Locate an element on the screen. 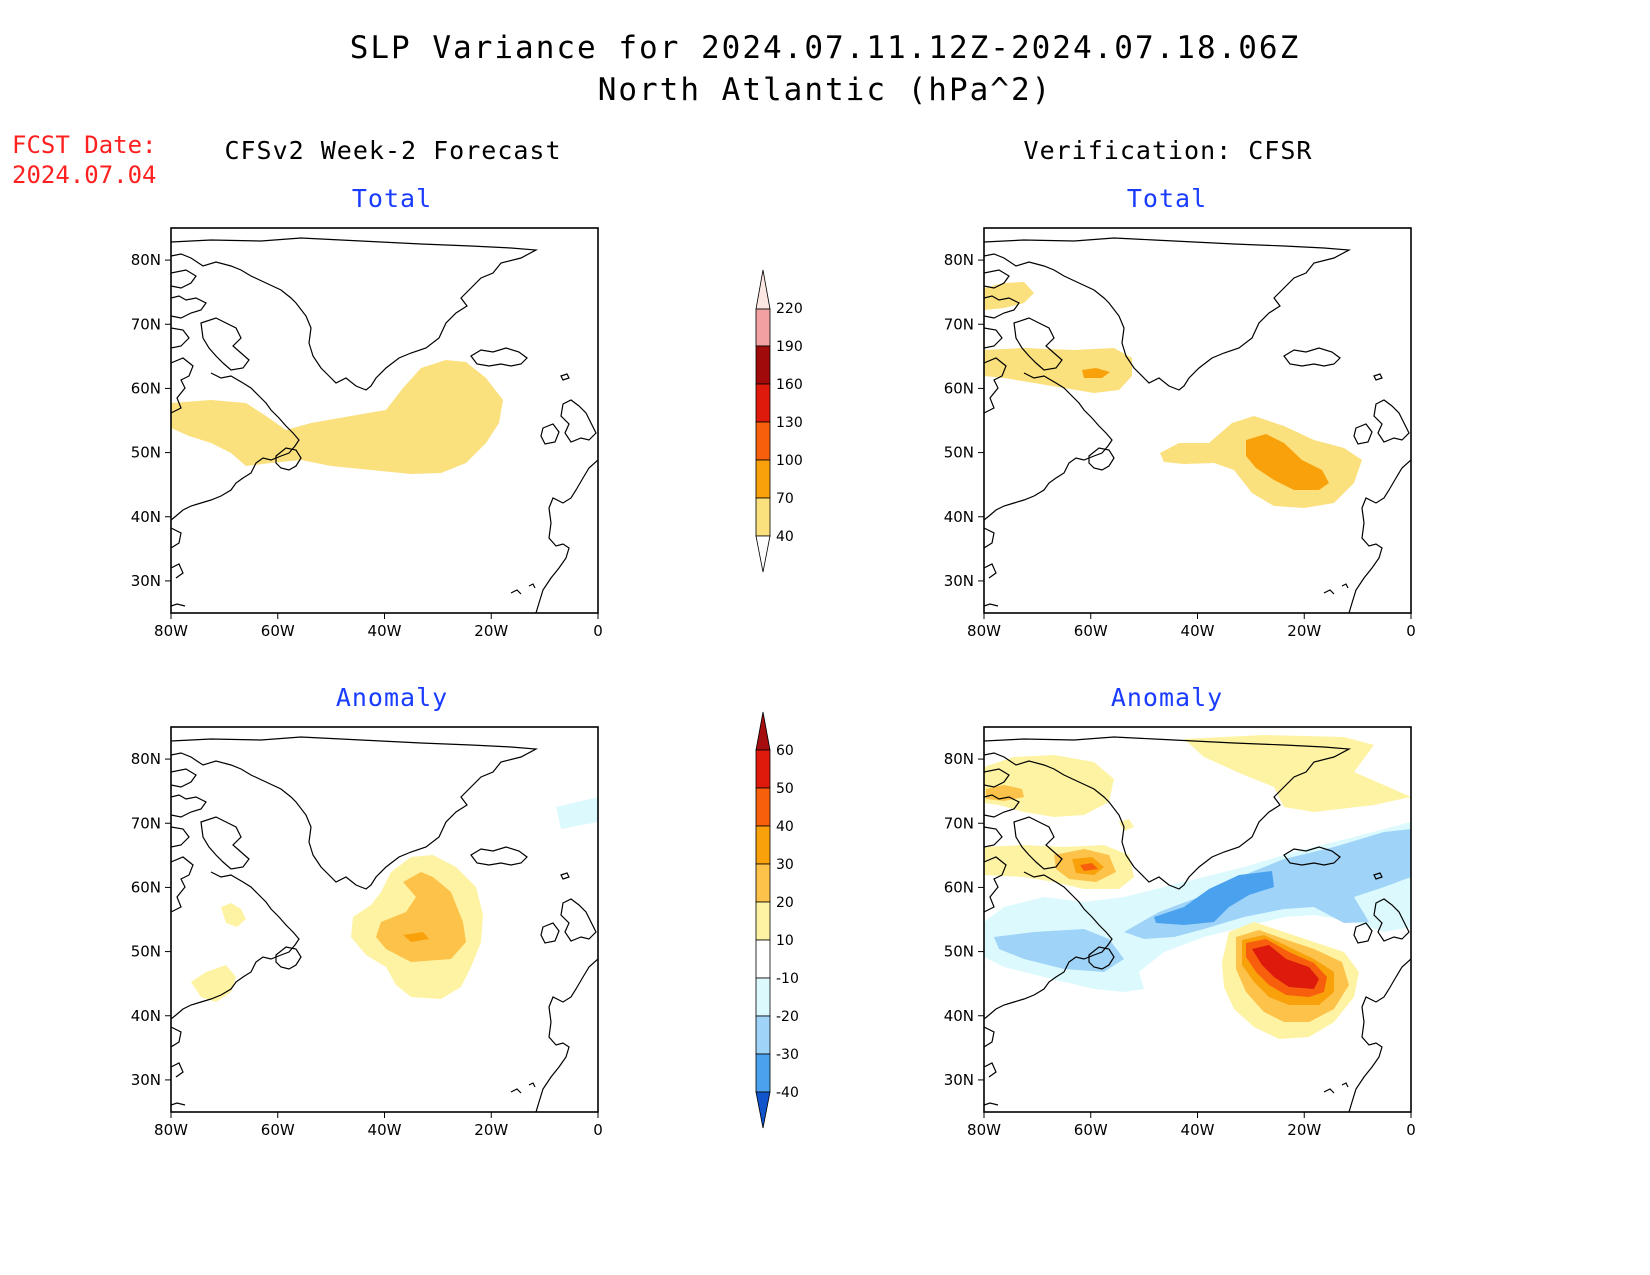 This screenshot has height=1275, width=1650. forecast-anomaly-map is located at coordinates (384, 919).